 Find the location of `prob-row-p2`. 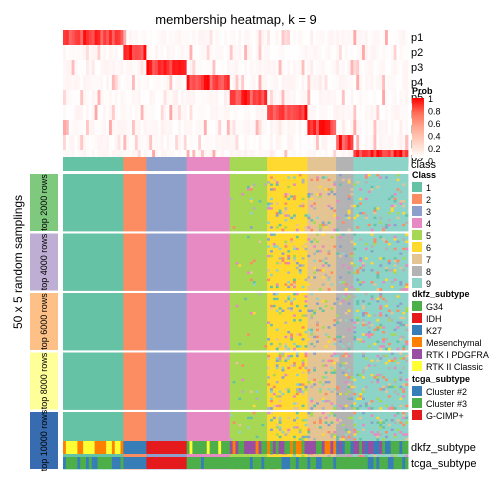

prob-row-p2 is located at coordinates (236, 52).